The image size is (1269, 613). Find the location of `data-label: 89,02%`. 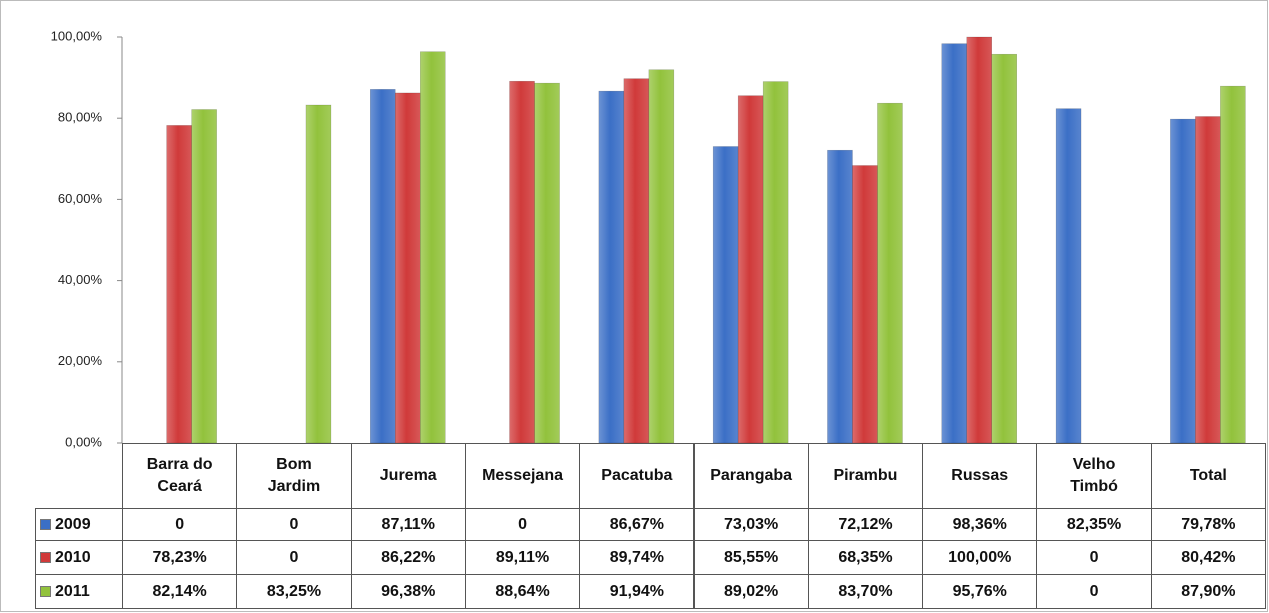

data-label: 89,02% is located at coordinates (751, 591).